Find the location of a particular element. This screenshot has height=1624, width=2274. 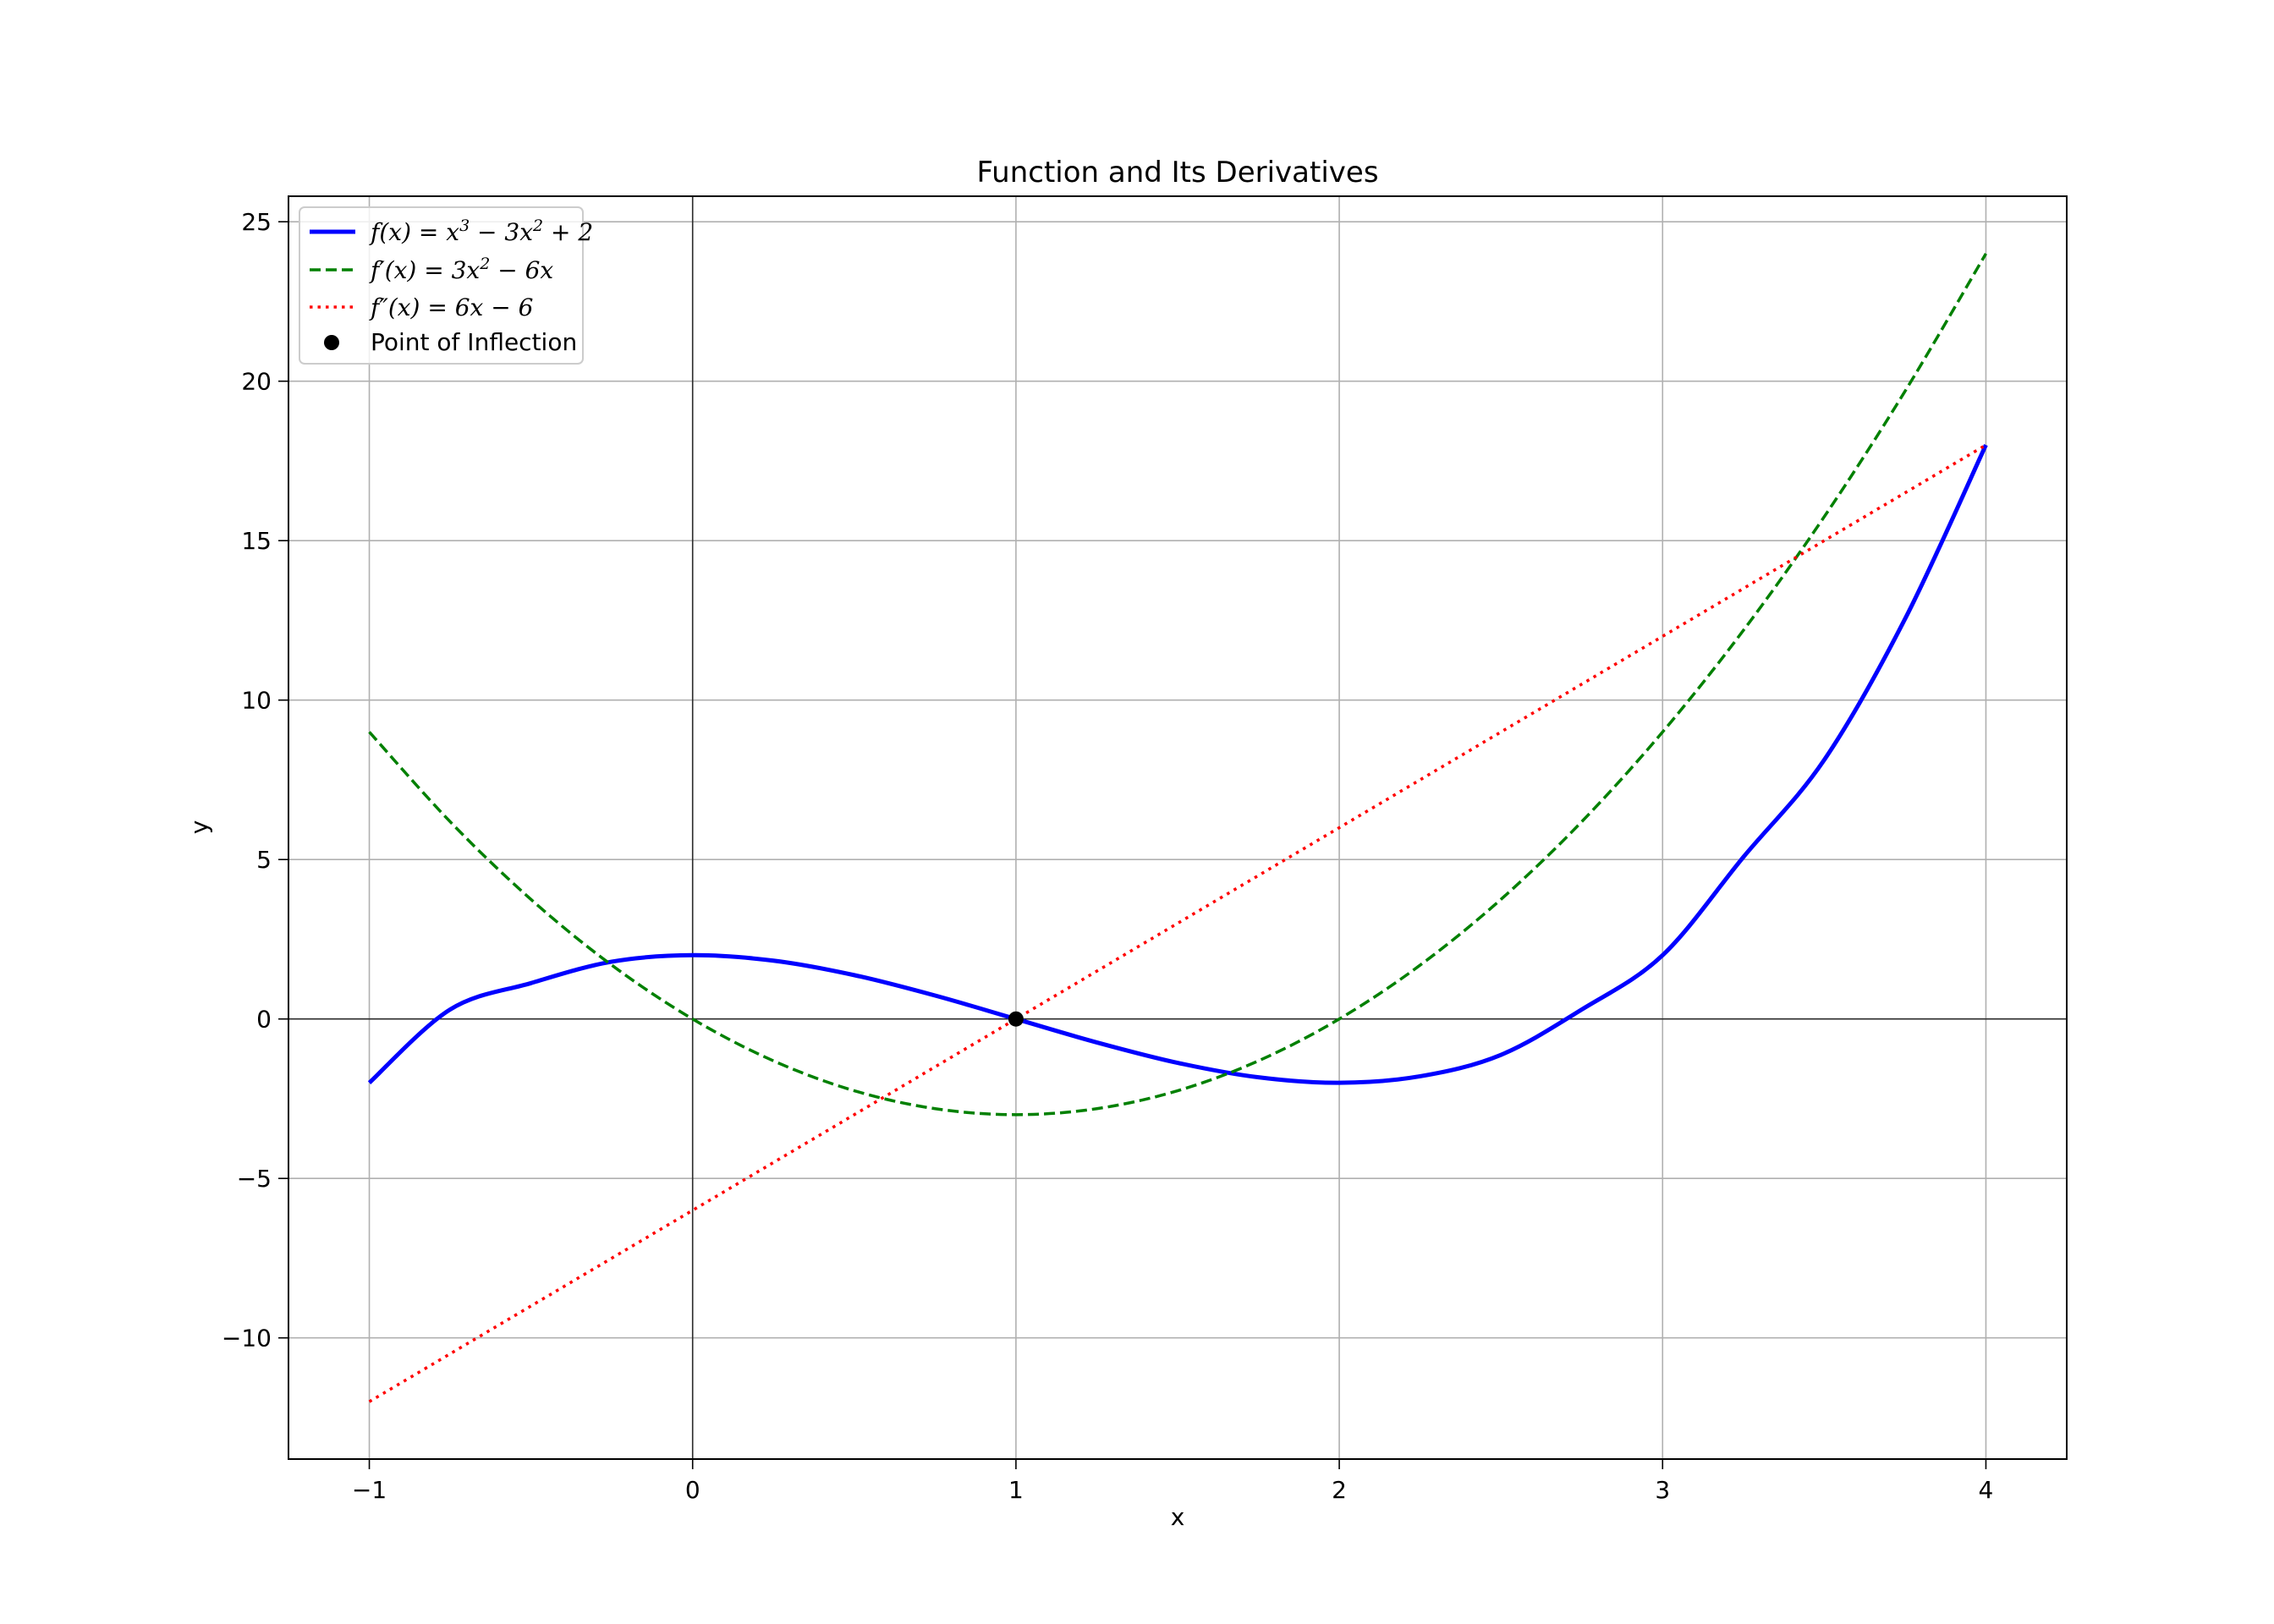

legend-marker-inflection is located at coordinates (332, 343).